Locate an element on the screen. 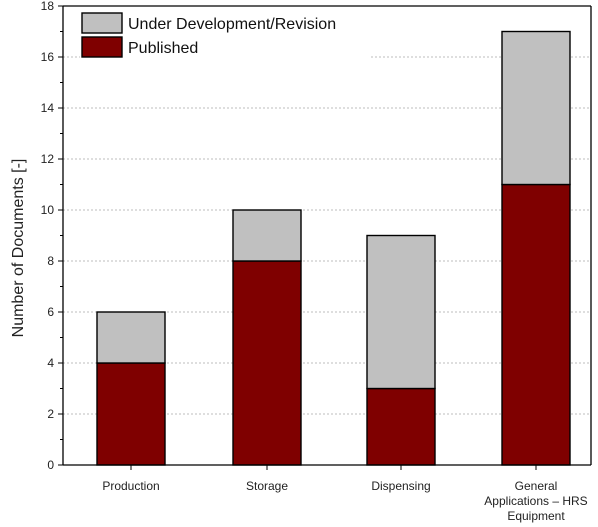 Image resolution: width=598 pixels, height=527 pixels. legend: Under Development/Revision Published is located at coordinates (225, 36).